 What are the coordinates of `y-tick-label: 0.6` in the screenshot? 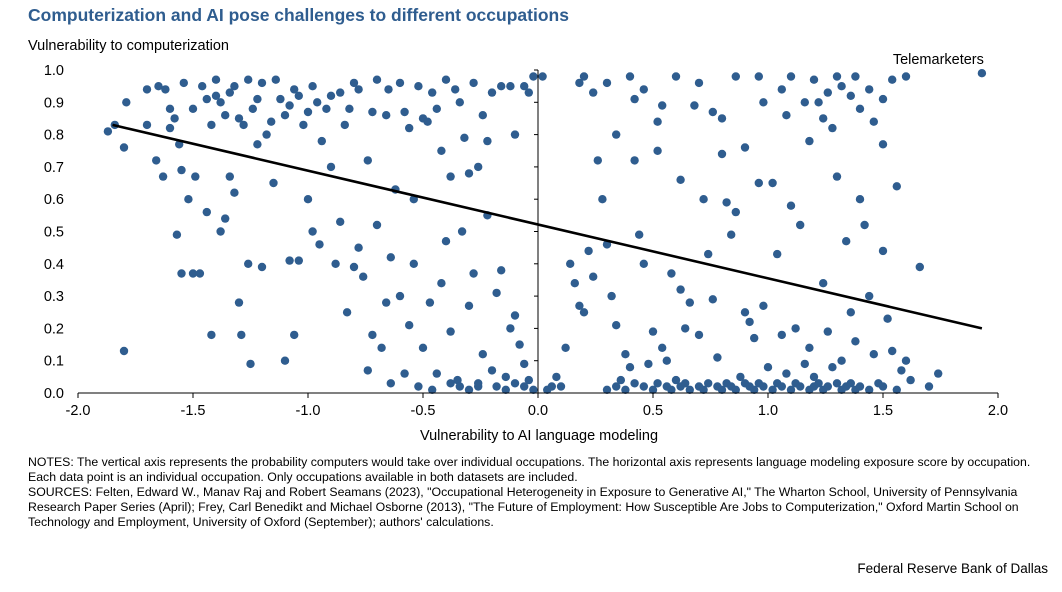 It's located at (54, 200).